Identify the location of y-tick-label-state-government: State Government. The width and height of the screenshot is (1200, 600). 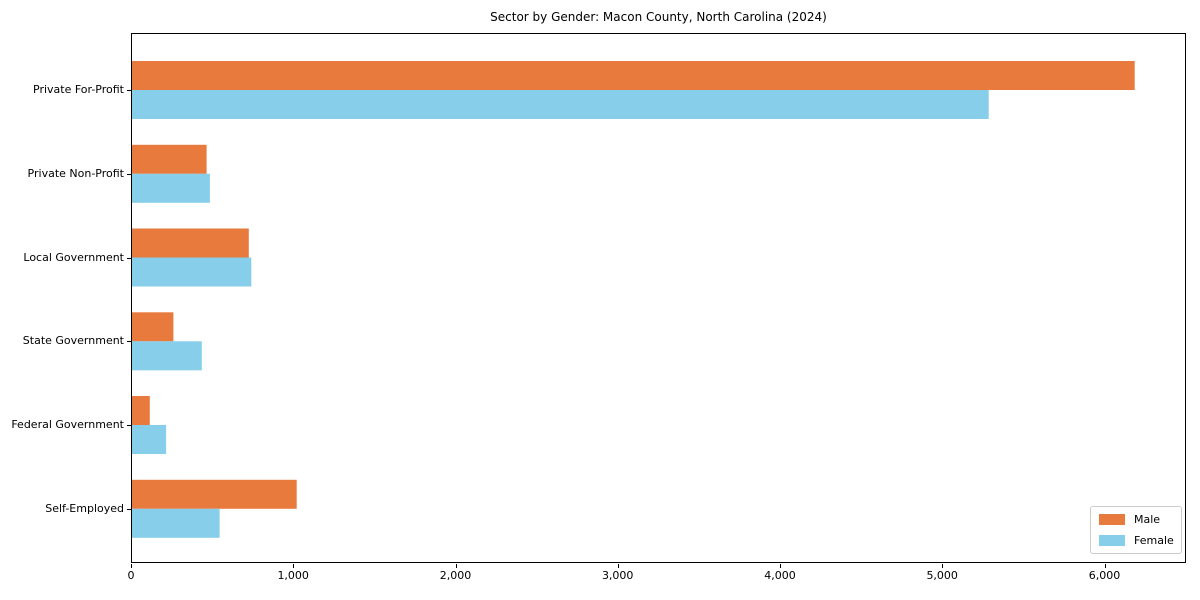
(73, 341).